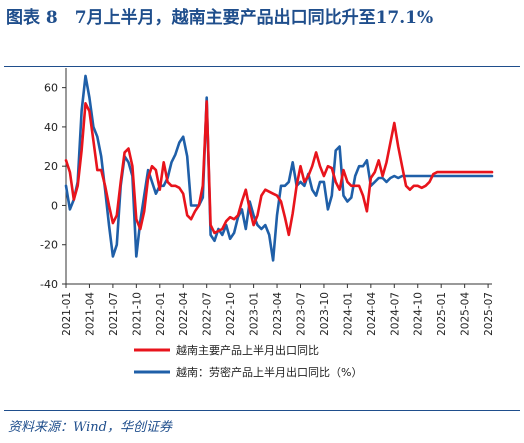 The width and height of the screenshot is (524, 443). Describe the element at coordinates (184, 314) in the screenshot. I see `x-tick-label: 2022-04` at that location.